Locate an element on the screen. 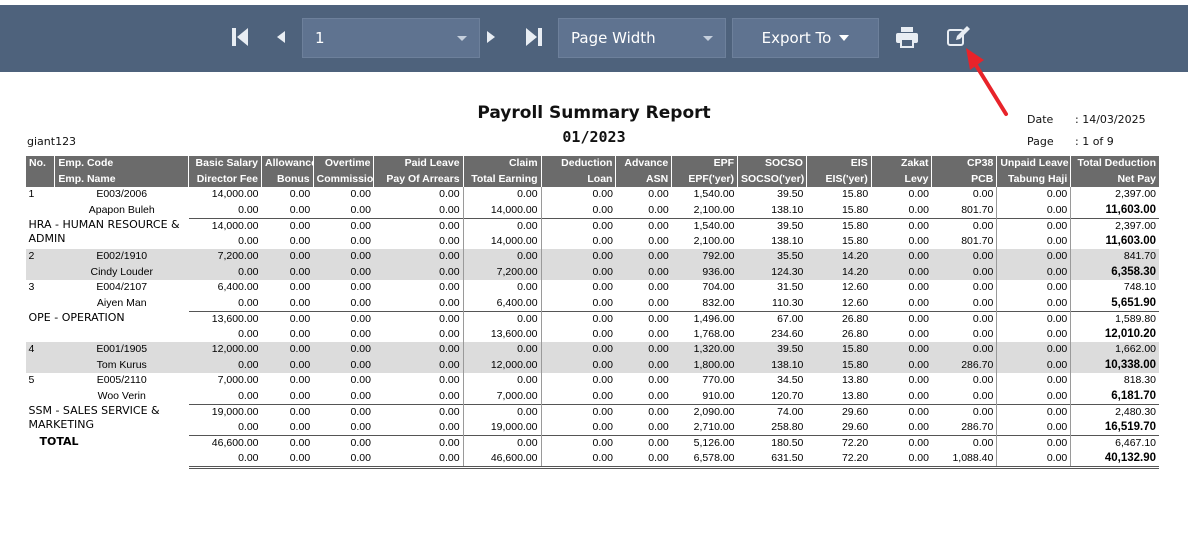 This screenshot has width=1188, height=534. page-info-value: : 1 of 9 is located at coordinates (1094, 141).